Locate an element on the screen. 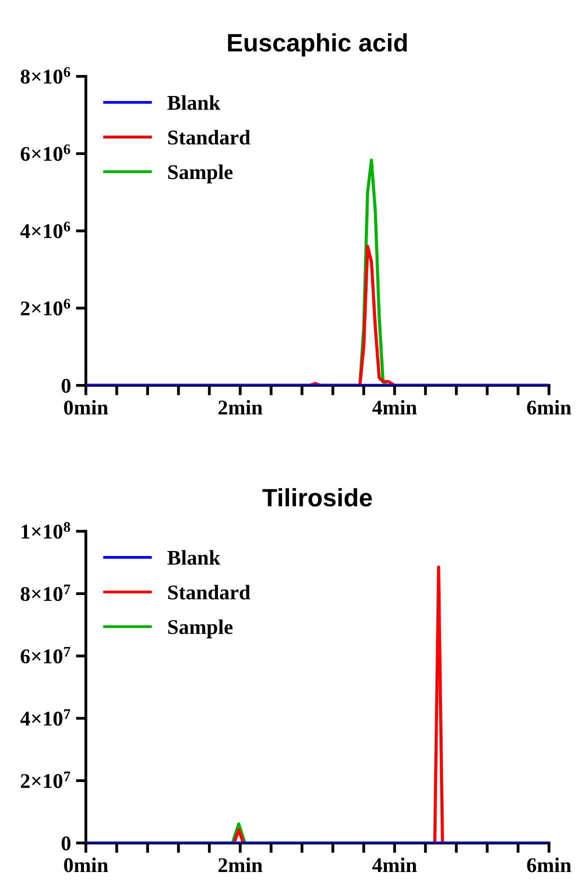 The height and width of the screenshot is (888, 584). chart-title: Tiliroside is located at coordinates (317, 497).